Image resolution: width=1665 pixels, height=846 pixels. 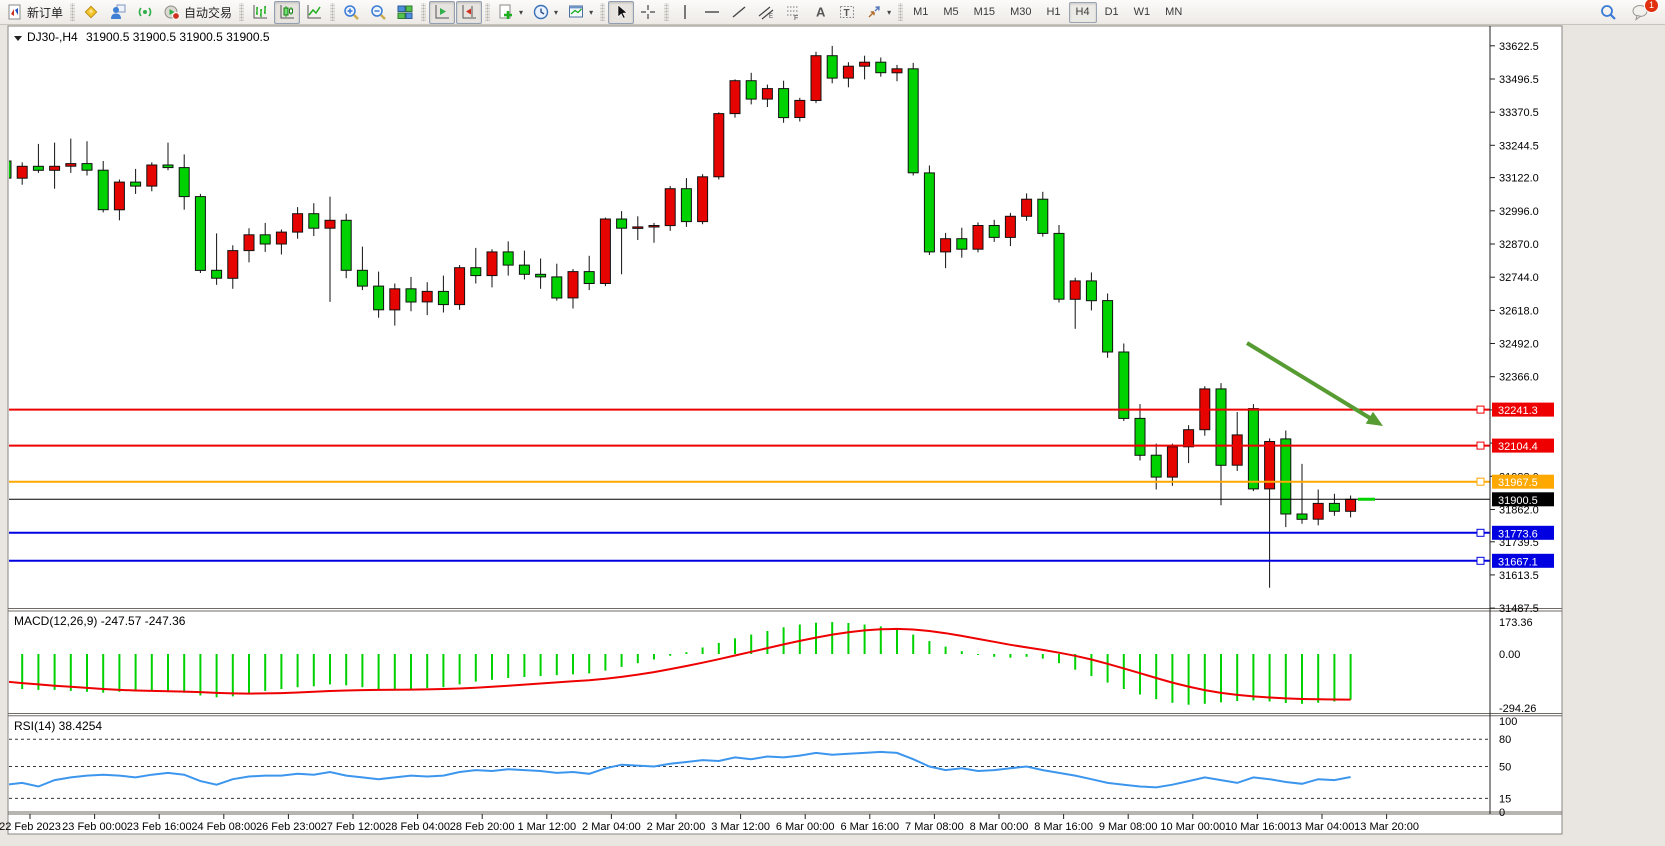 What do you see at coordinates (1518, 534) in the screenshot?
I see `svg-text: 31773.6` at bounding box center [1518, 534].